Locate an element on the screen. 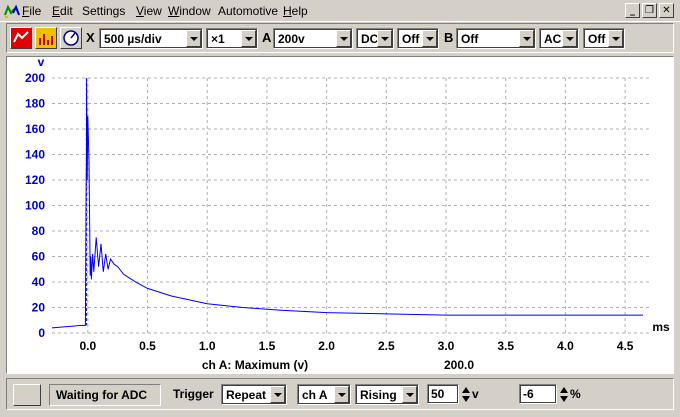 The height and width of the screenshot is (417, 680). channel-a-option-value: Off is located at coordinates (411, 39).